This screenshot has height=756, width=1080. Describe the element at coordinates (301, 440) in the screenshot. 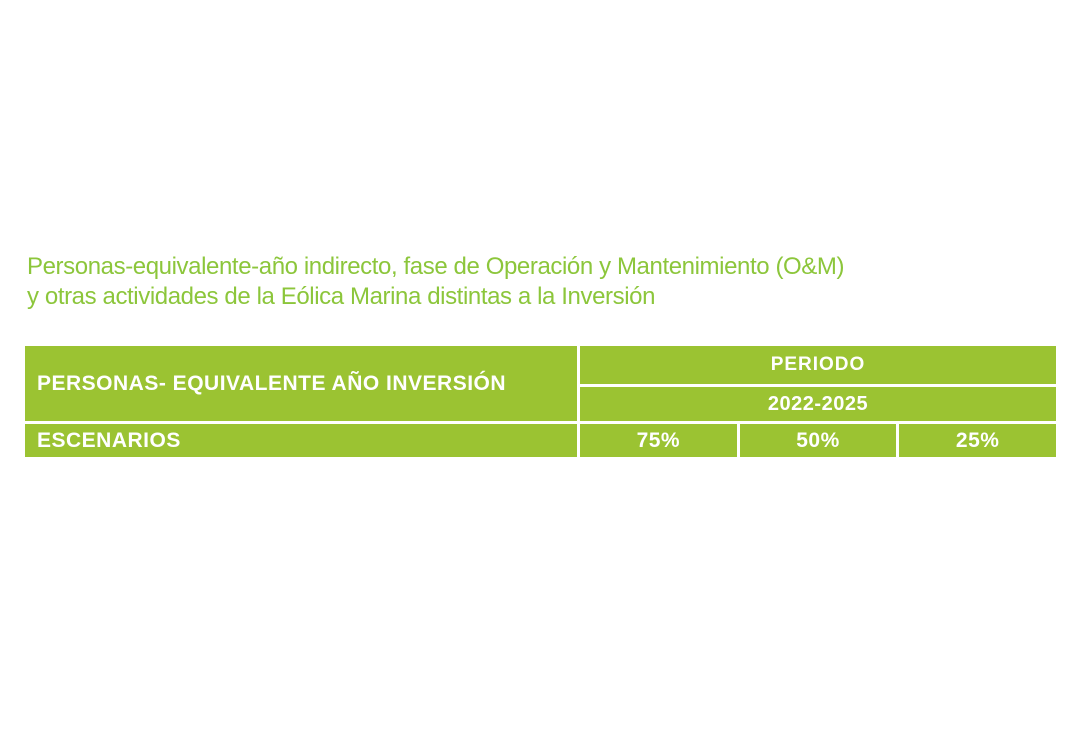

I see `scenarios-label-cell: ESCENARIOS` at that location.